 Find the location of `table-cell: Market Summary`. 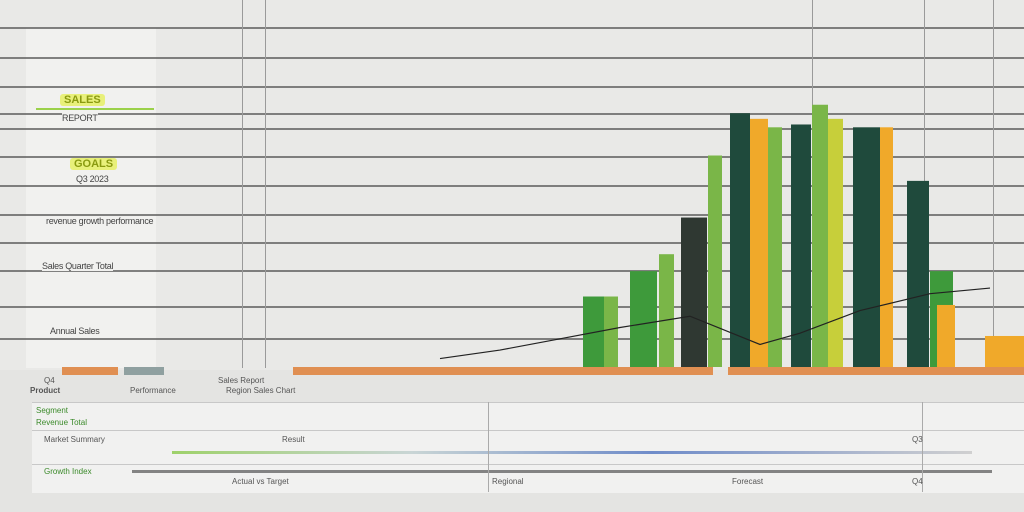

table-cell: Market Summary is located at coordinates (74, 439).